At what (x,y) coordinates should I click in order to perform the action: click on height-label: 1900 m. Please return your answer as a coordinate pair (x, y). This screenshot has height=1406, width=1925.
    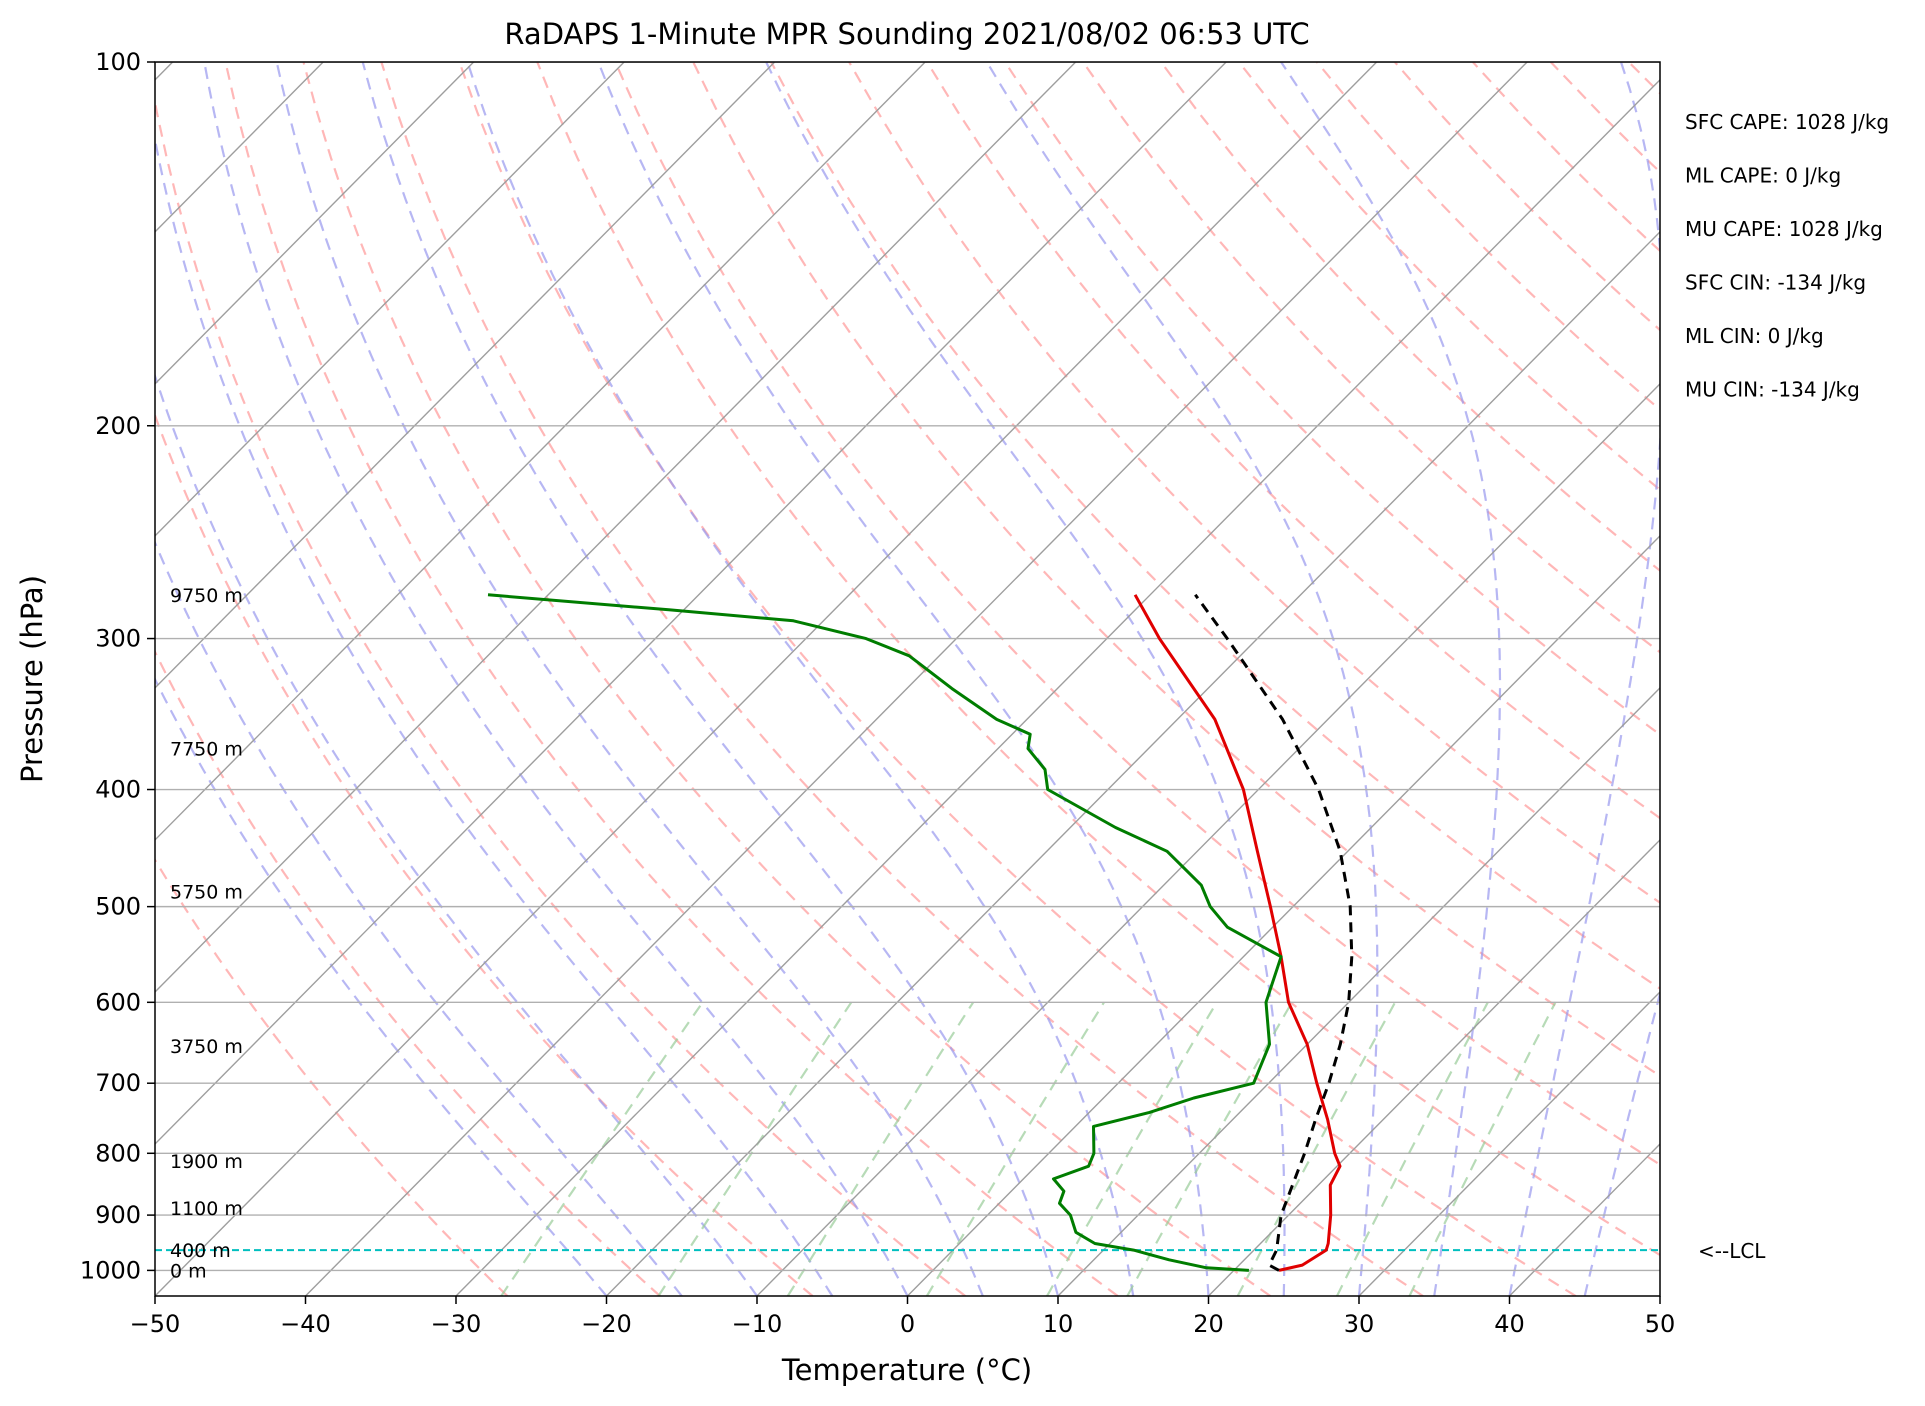
    Looking at the image, I should click on (206, 1162).